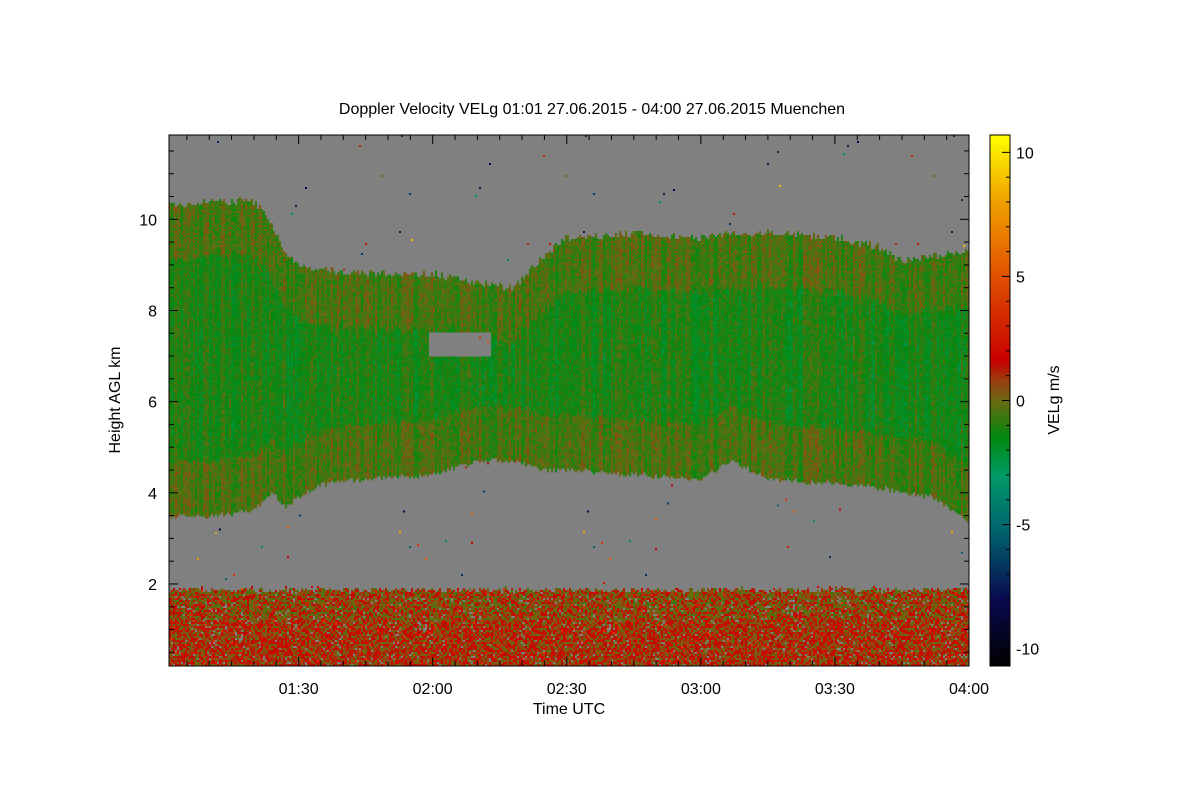 The height and width of the screenshot is (800, 1200). What do you see at coordinates (1023, 526) in the screenshot?
I see `colorbar-tick-label: -5` at bounding box center [1023, 526].